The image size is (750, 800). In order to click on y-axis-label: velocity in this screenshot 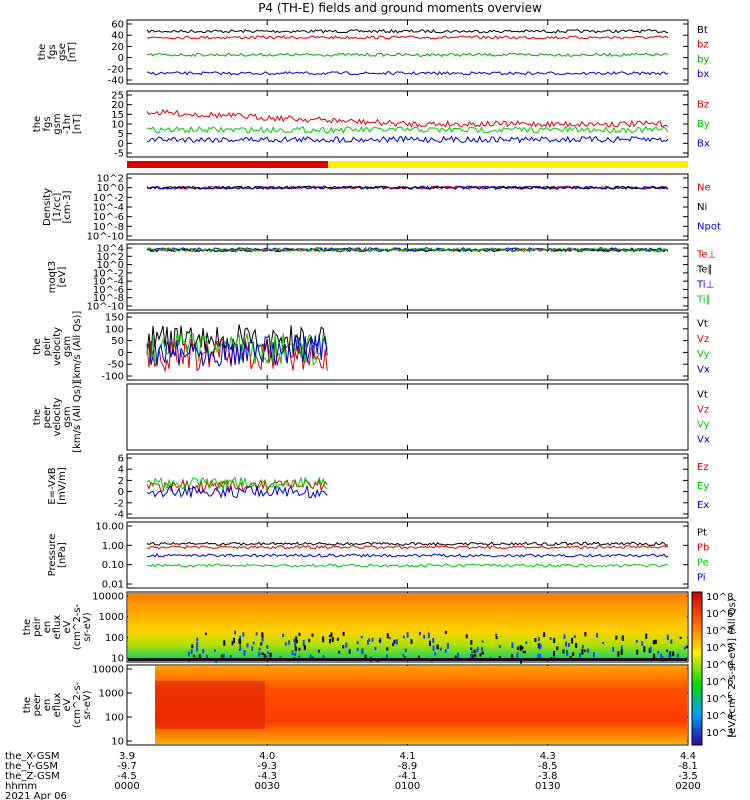, I will do `click(57, 346)`.